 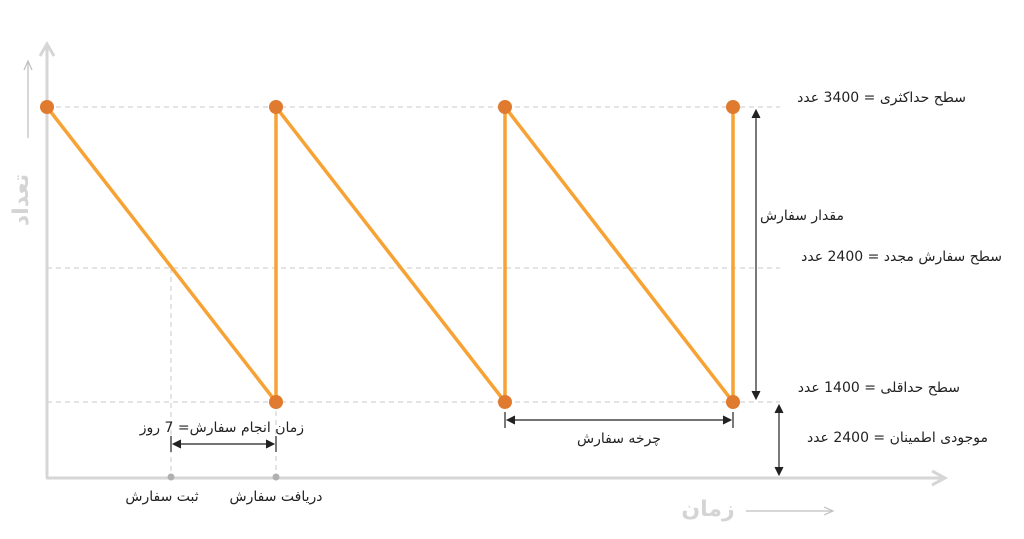 I want to click on min-level-label: سطح حداقلی = 1400 عدد, so click(x=879, y=388).